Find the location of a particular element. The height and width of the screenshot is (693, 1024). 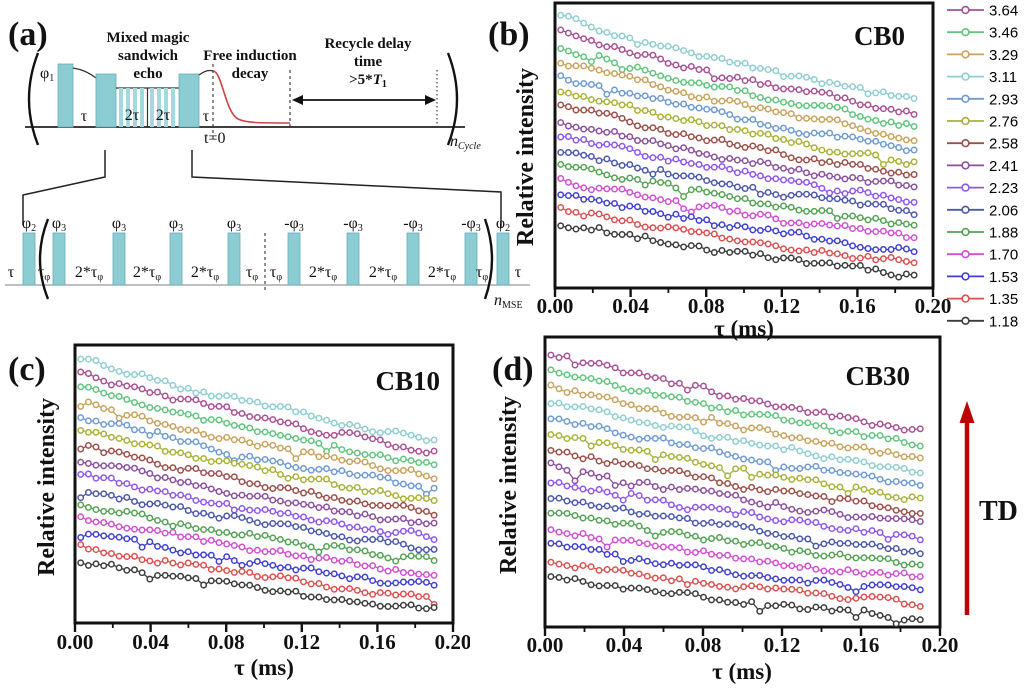

series-1.70 is located at coordinates (735, 553).